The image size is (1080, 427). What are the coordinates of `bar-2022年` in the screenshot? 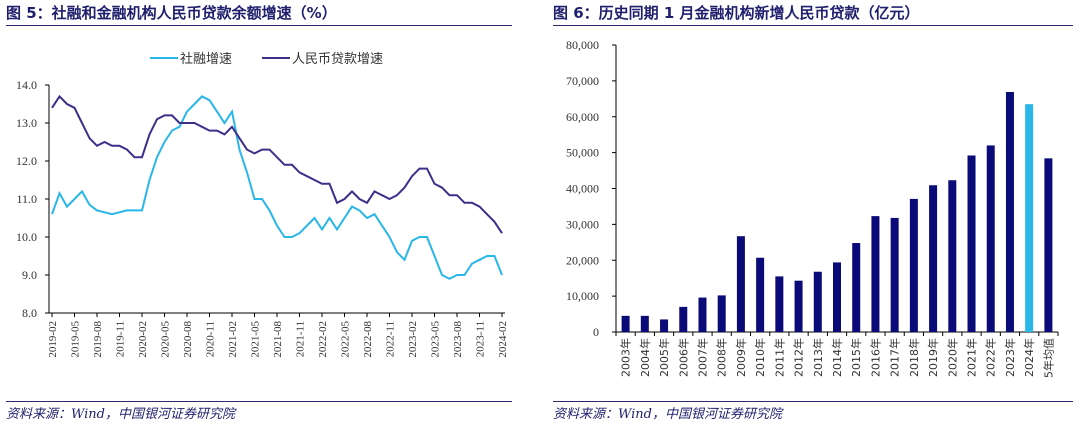 It's located at (990, 238).